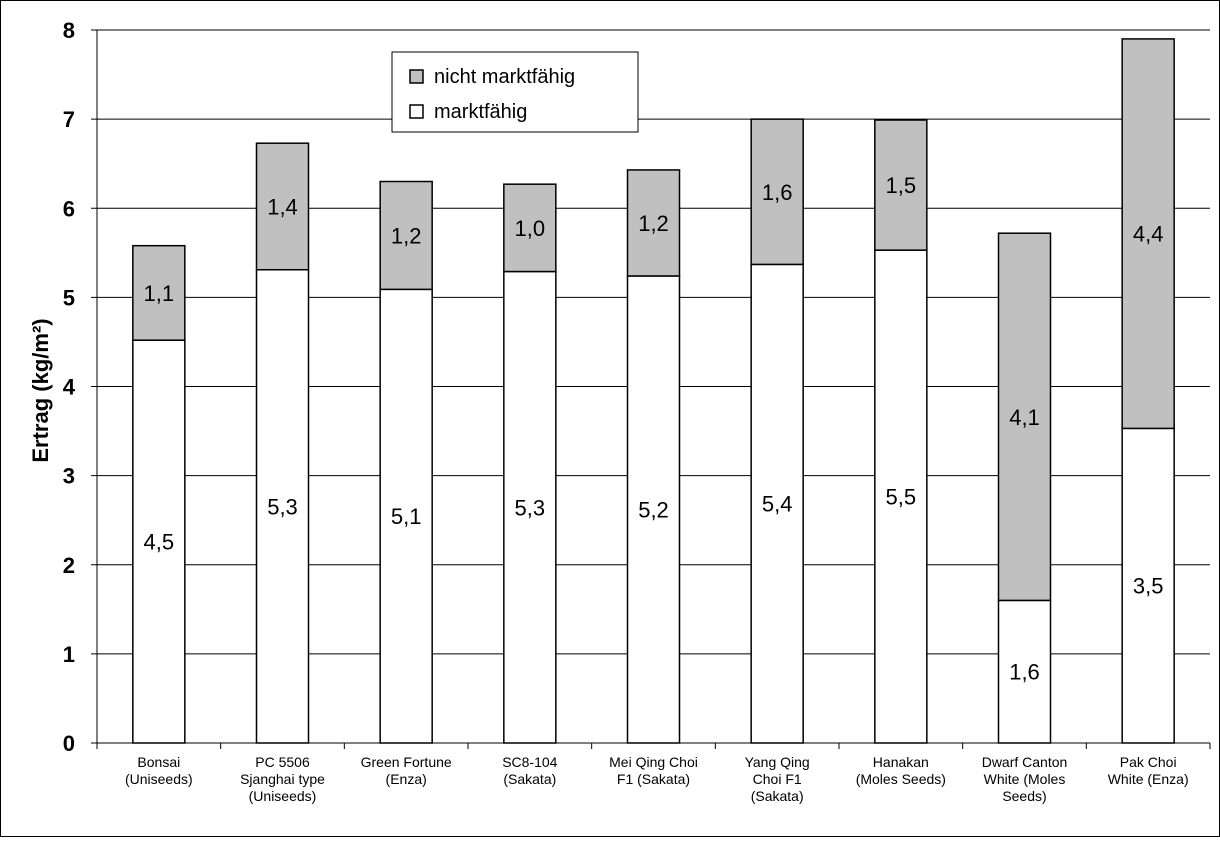  What do you see at coordinates (69, 476) in the screenshot?
I see `y-tick-label: 3` at bounding box center [69, 476].